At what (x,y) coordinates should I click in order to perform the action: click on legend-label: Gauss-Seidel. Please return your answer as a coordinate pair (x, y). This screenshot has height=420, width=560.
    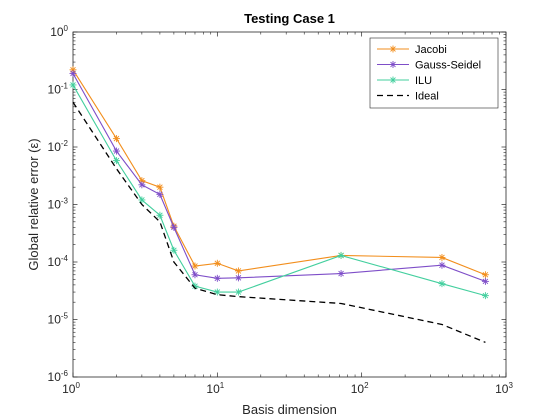
    Looking at the image, I should click on (448, 66).